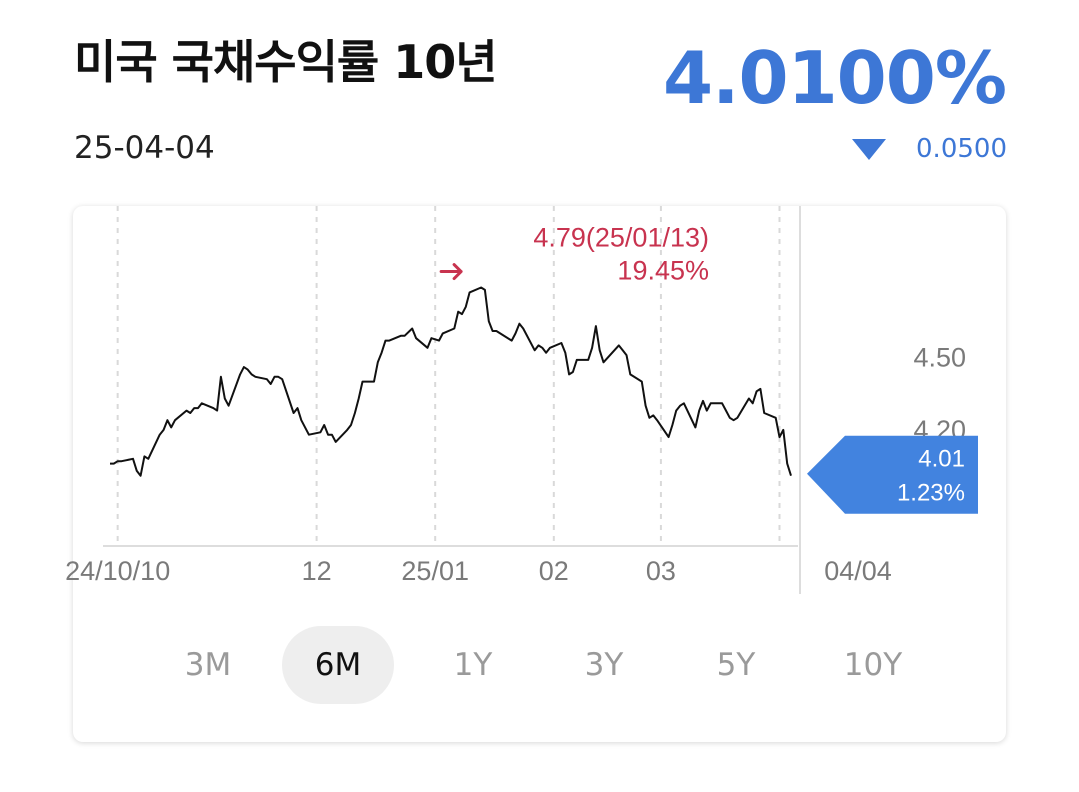 Image resolution: width=1079 pixels, height=792 pixels. I want to click on change-value: 0.0500, so click(961, 149).